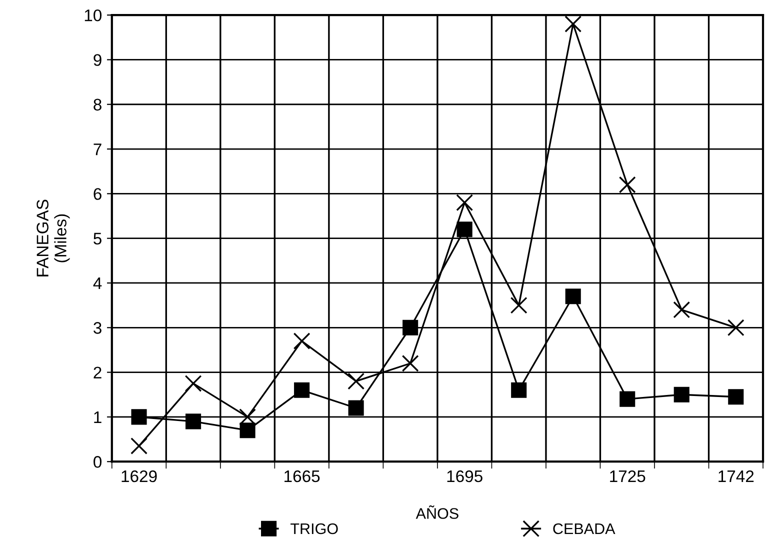  What do you see at coordinates (98, 417) in the screenshot?
I see `y-tick-label: 1` at bounding box center [98, 417].